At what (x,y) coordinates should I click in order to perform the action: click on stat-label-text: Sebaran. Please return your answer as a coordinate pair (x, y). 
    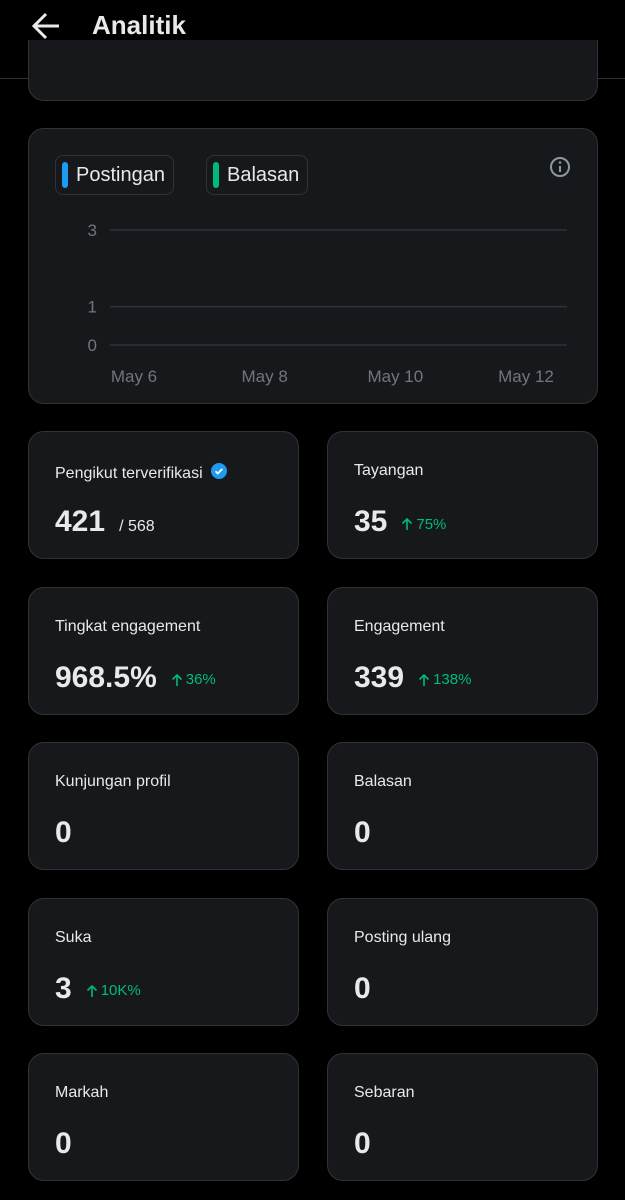
    Looking at the image, I should click on (384, 1092).